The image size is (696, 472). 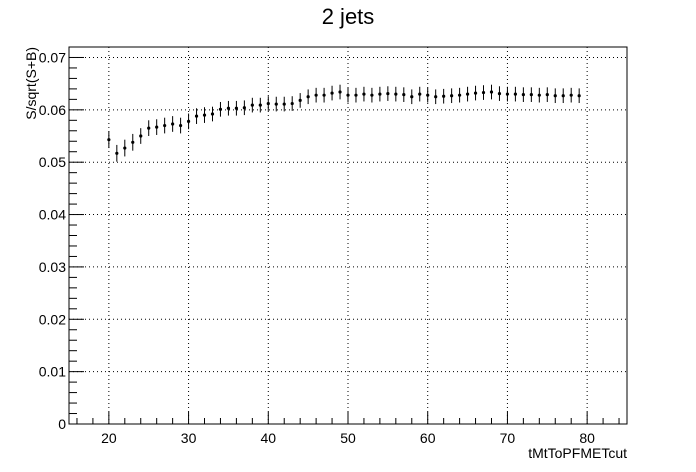 What do you see at coordinates (189, 438) in the screenshot?
I see `x-tick-label: 30` at bounding box center [189, 438].